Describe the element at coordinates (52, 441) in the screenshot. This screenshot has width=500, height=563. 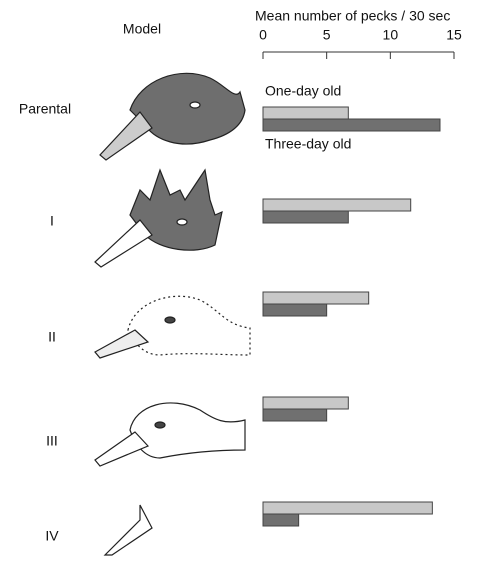
I see `category-label: III` at that location.